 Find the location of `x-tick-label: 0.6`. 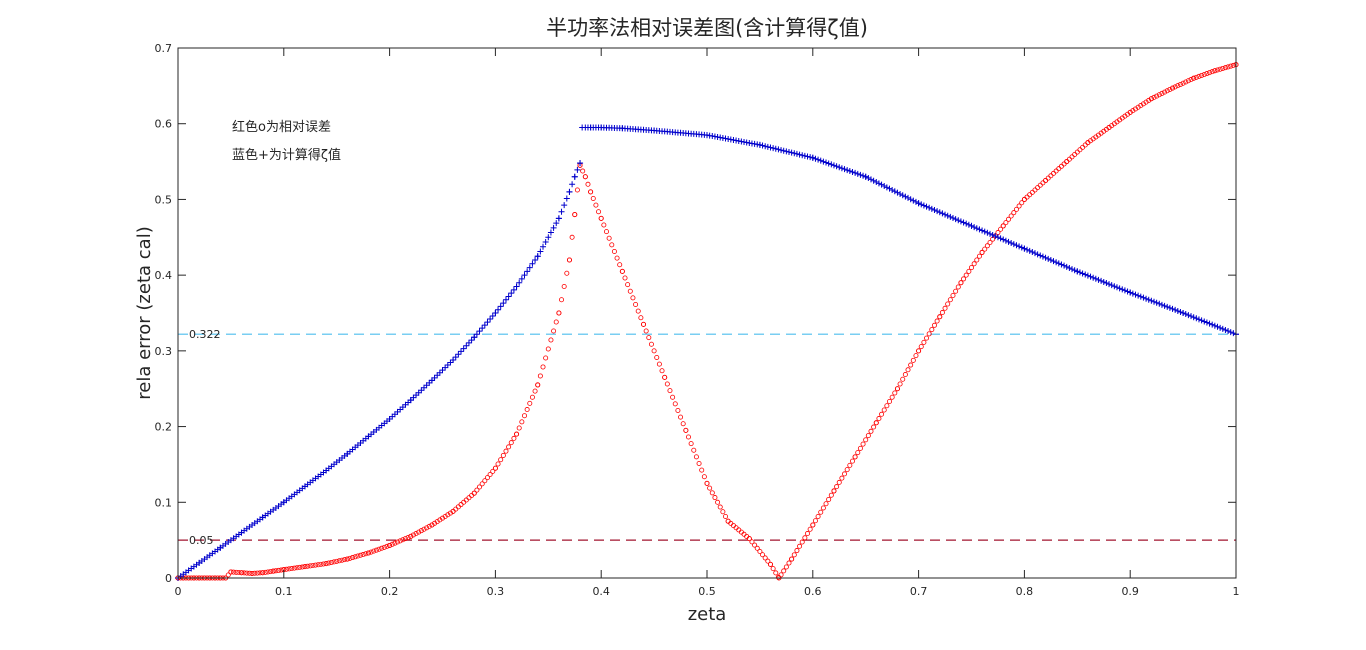

x-tick-label: 0.6 is located at coordinates (813, 591).